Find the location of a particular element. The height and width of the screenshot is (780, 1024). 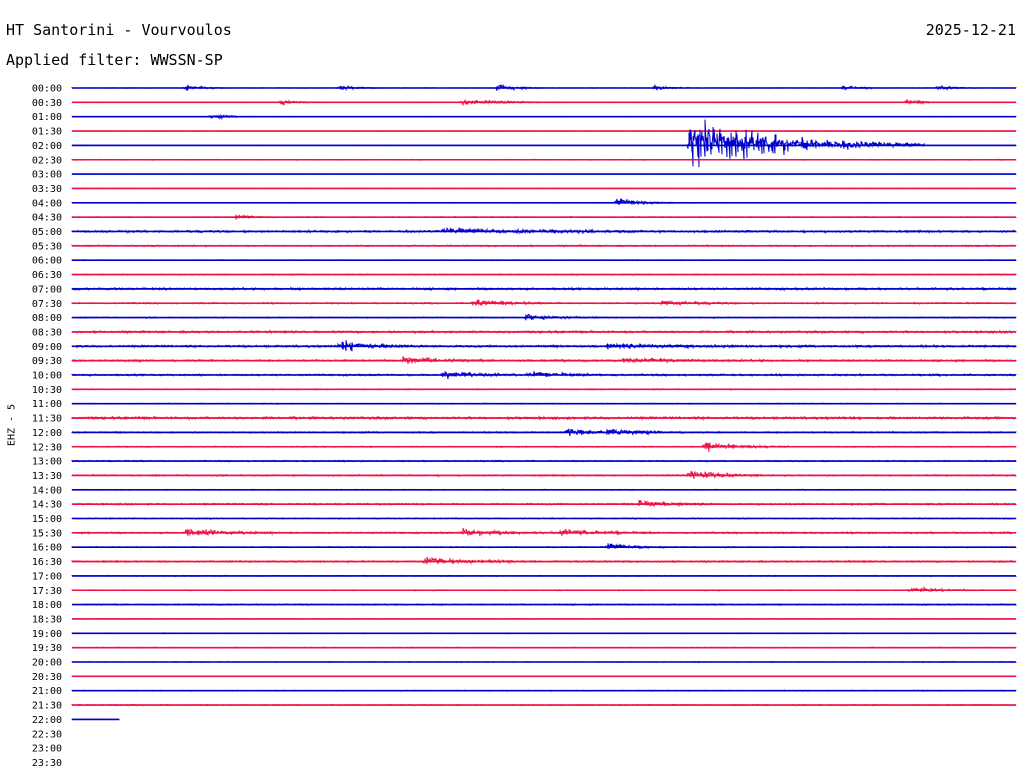

time-tick-label: 18:00 is located at coordinates (47, 605).